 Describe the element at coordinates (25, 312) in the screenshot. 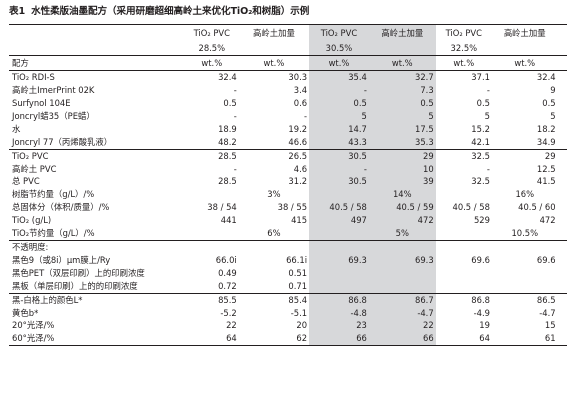

I see `row-label: 黄色b*` at that location.